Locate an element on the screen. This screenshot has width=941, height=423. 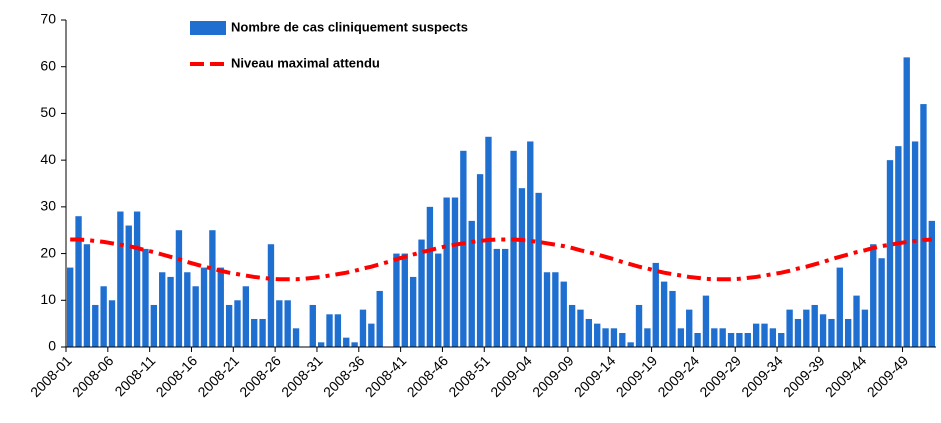
x-tick-label: 2009-09 is located at coordinates (553, 376).